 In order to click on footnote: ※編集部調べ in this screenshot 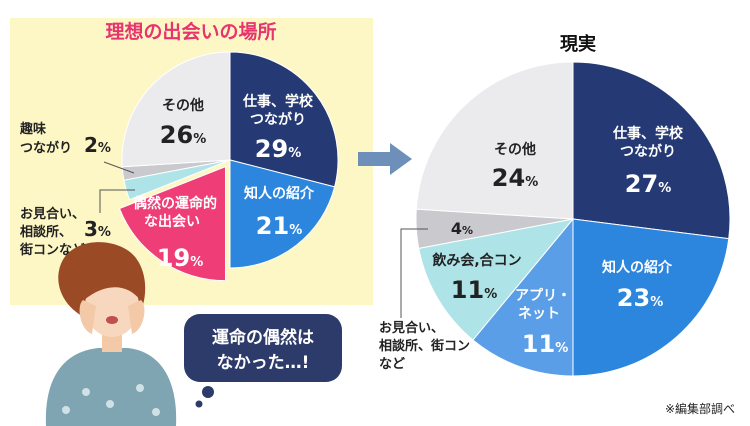, I will do `click(700, 408)`.